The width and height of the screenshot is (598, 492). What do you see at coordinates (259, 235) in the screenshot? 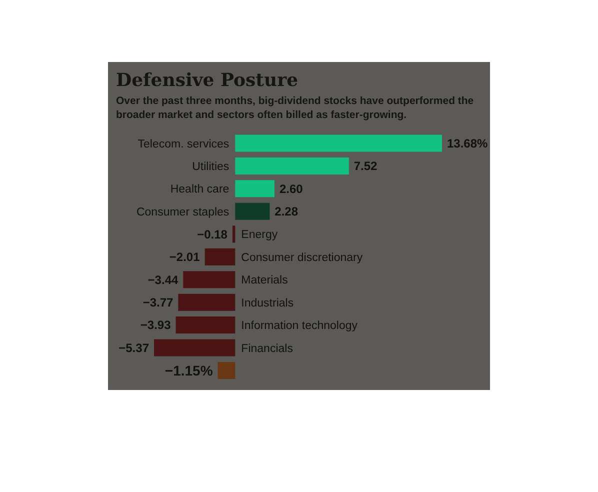
I see `y-tick-label: Energy` at bounding box center [259, 235].